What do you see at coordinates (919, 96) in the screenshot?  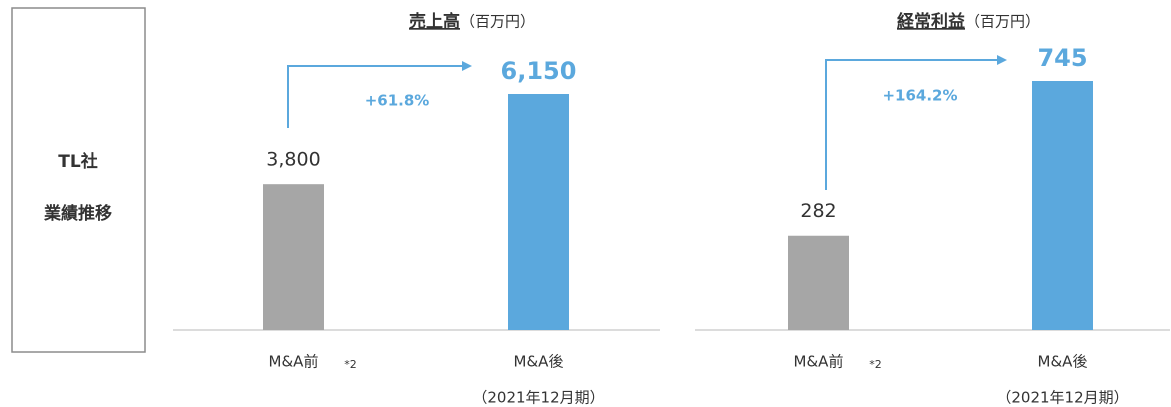 I see `growth-label: +164.2%` at bounding box center [919, 96].